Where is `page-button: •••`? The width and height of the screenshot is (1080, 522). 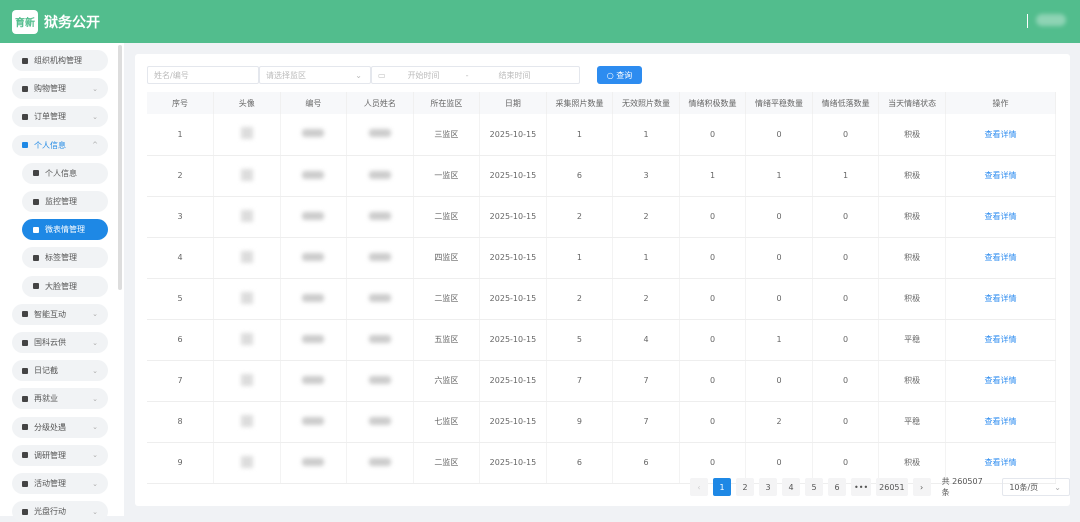 page-button: ••• is located at coordinates (861, 487).